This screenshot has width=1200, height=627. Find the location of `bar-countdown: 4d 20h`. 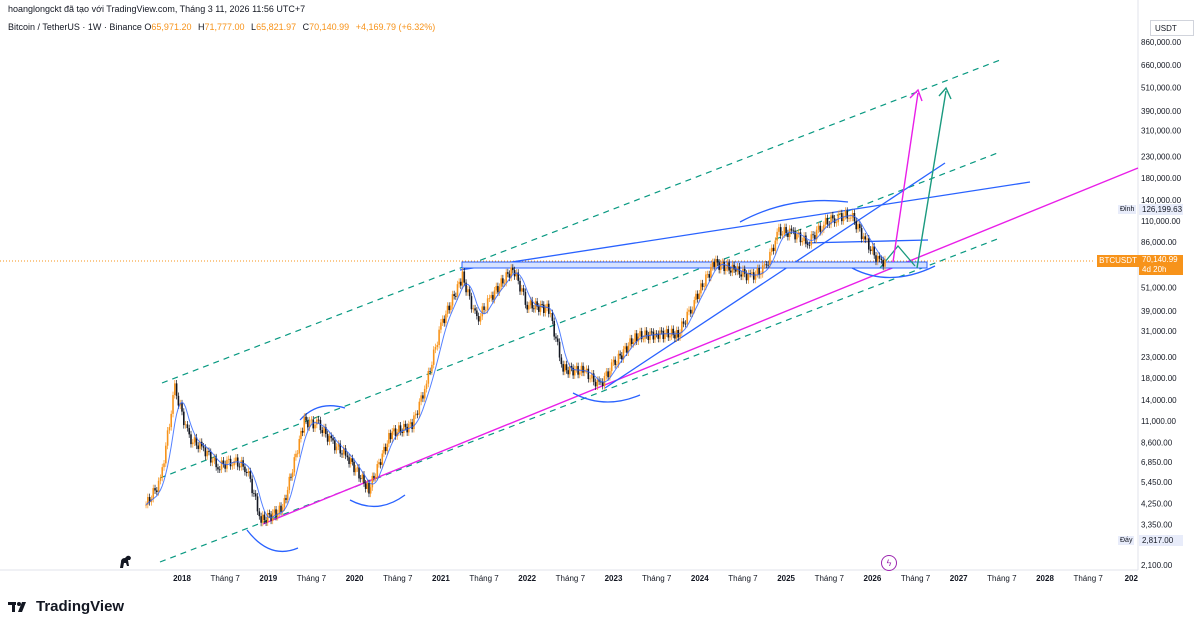

bar-countdown: 4d 20h is located at coordinates (1154, 269).